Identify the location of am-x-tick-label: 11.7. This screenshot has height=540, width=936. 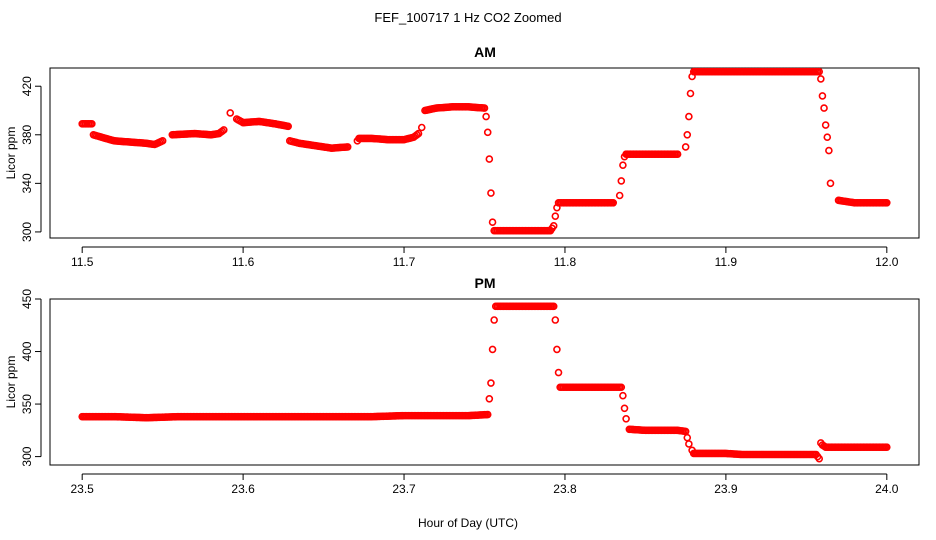
(404, 262).